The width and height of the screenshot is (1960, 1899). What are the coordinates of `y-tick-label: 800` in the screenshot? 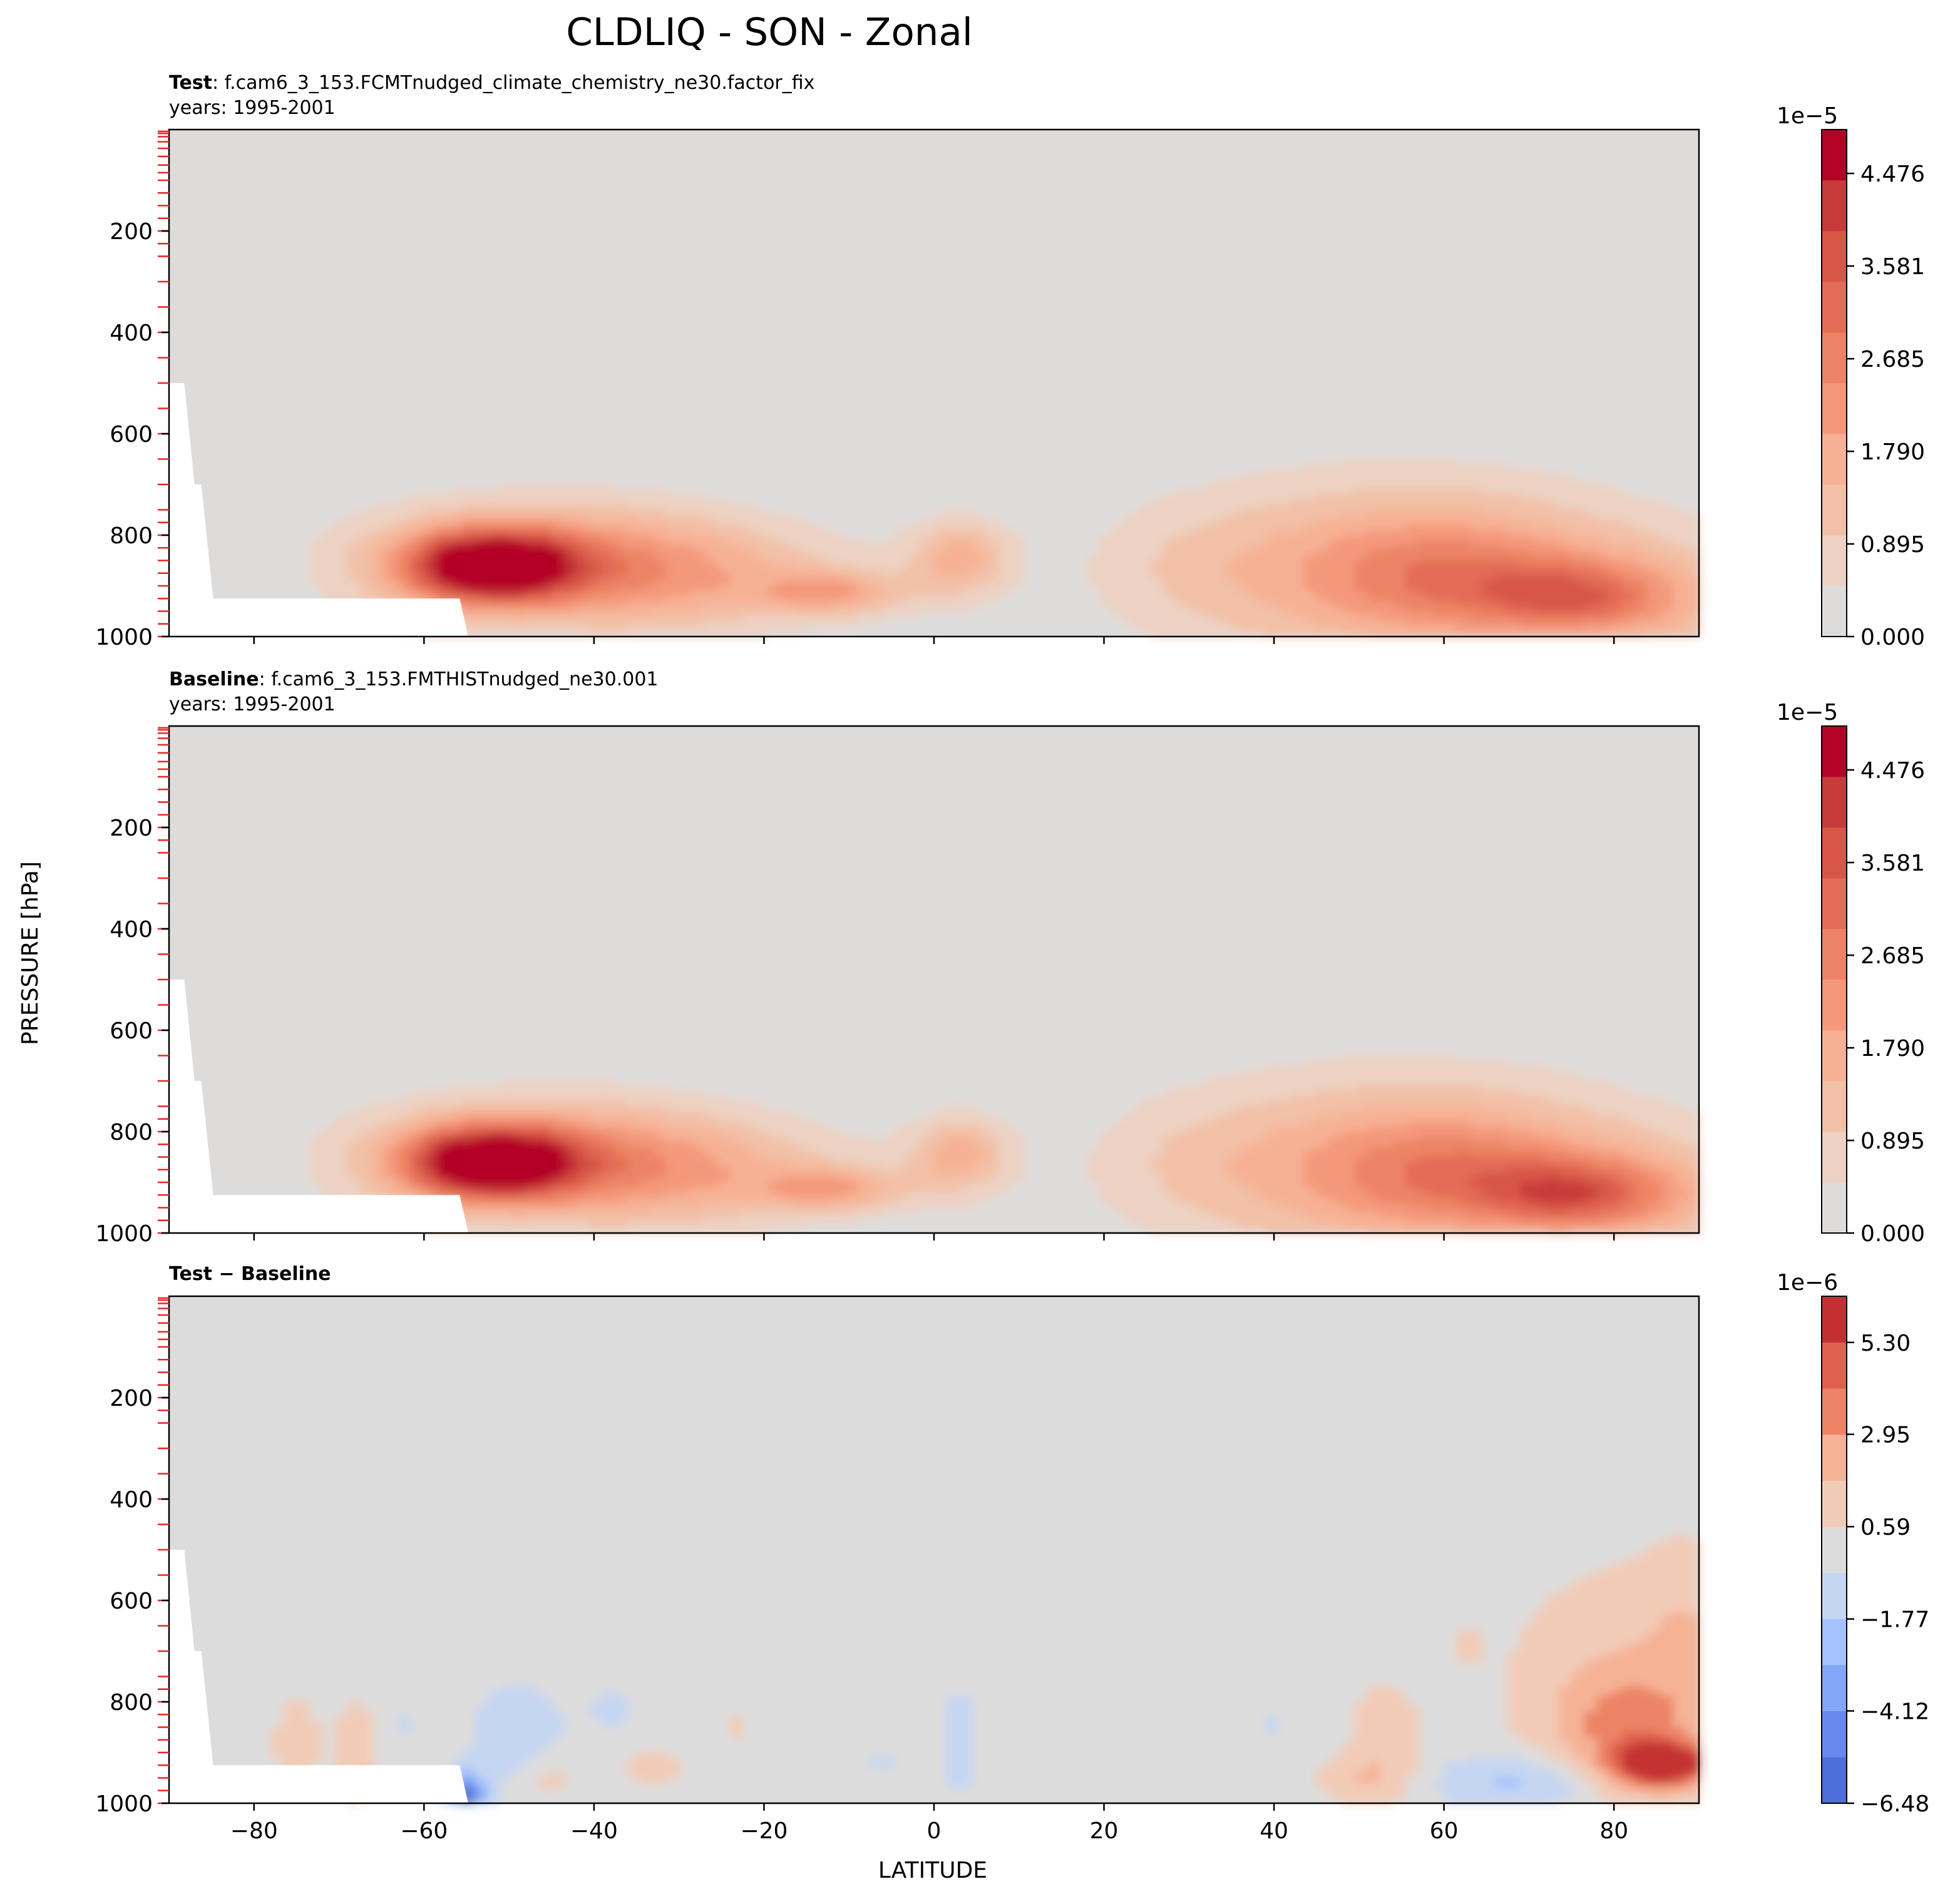 It's located at (131, 536).